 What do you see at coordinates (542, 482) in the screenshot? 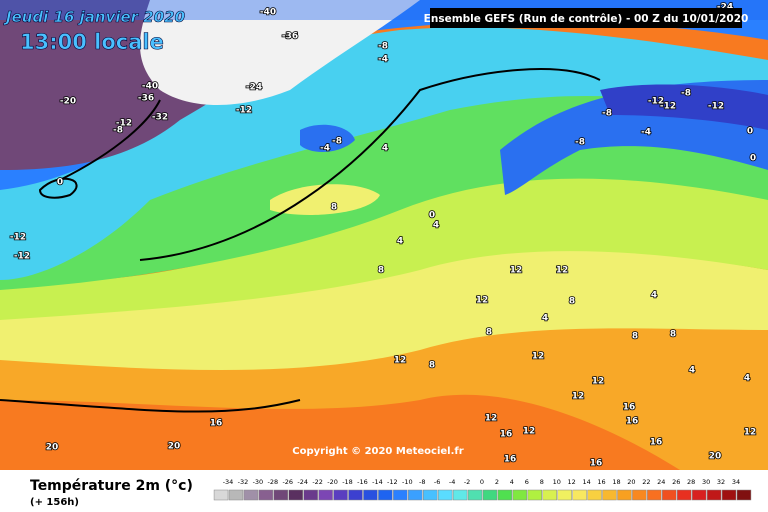
I see `colorbar-tick: 8` at bounding box center [542, 482].